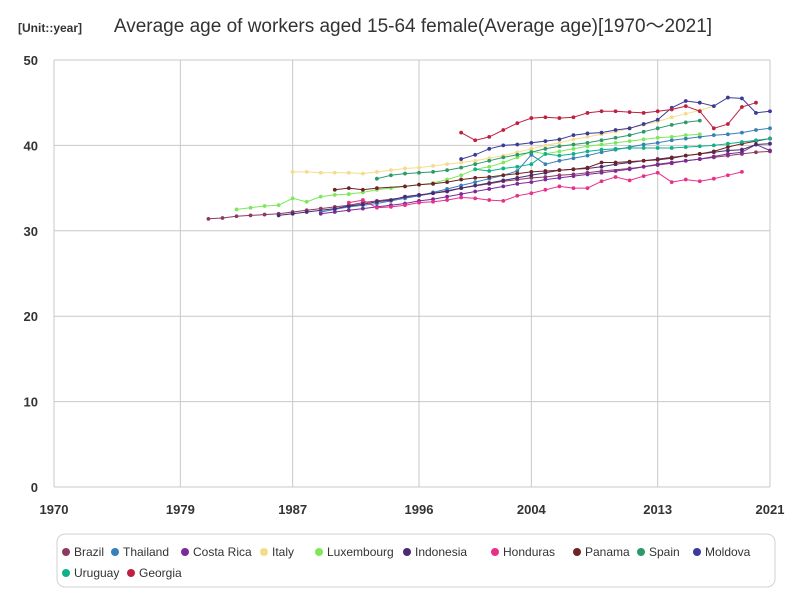 The width and height of the screenshot is (800, 600). What do you see at coordinates (96, 573) in the screenshot?
I see `legend-label: Uruguay` at bounding box center [96, 573].